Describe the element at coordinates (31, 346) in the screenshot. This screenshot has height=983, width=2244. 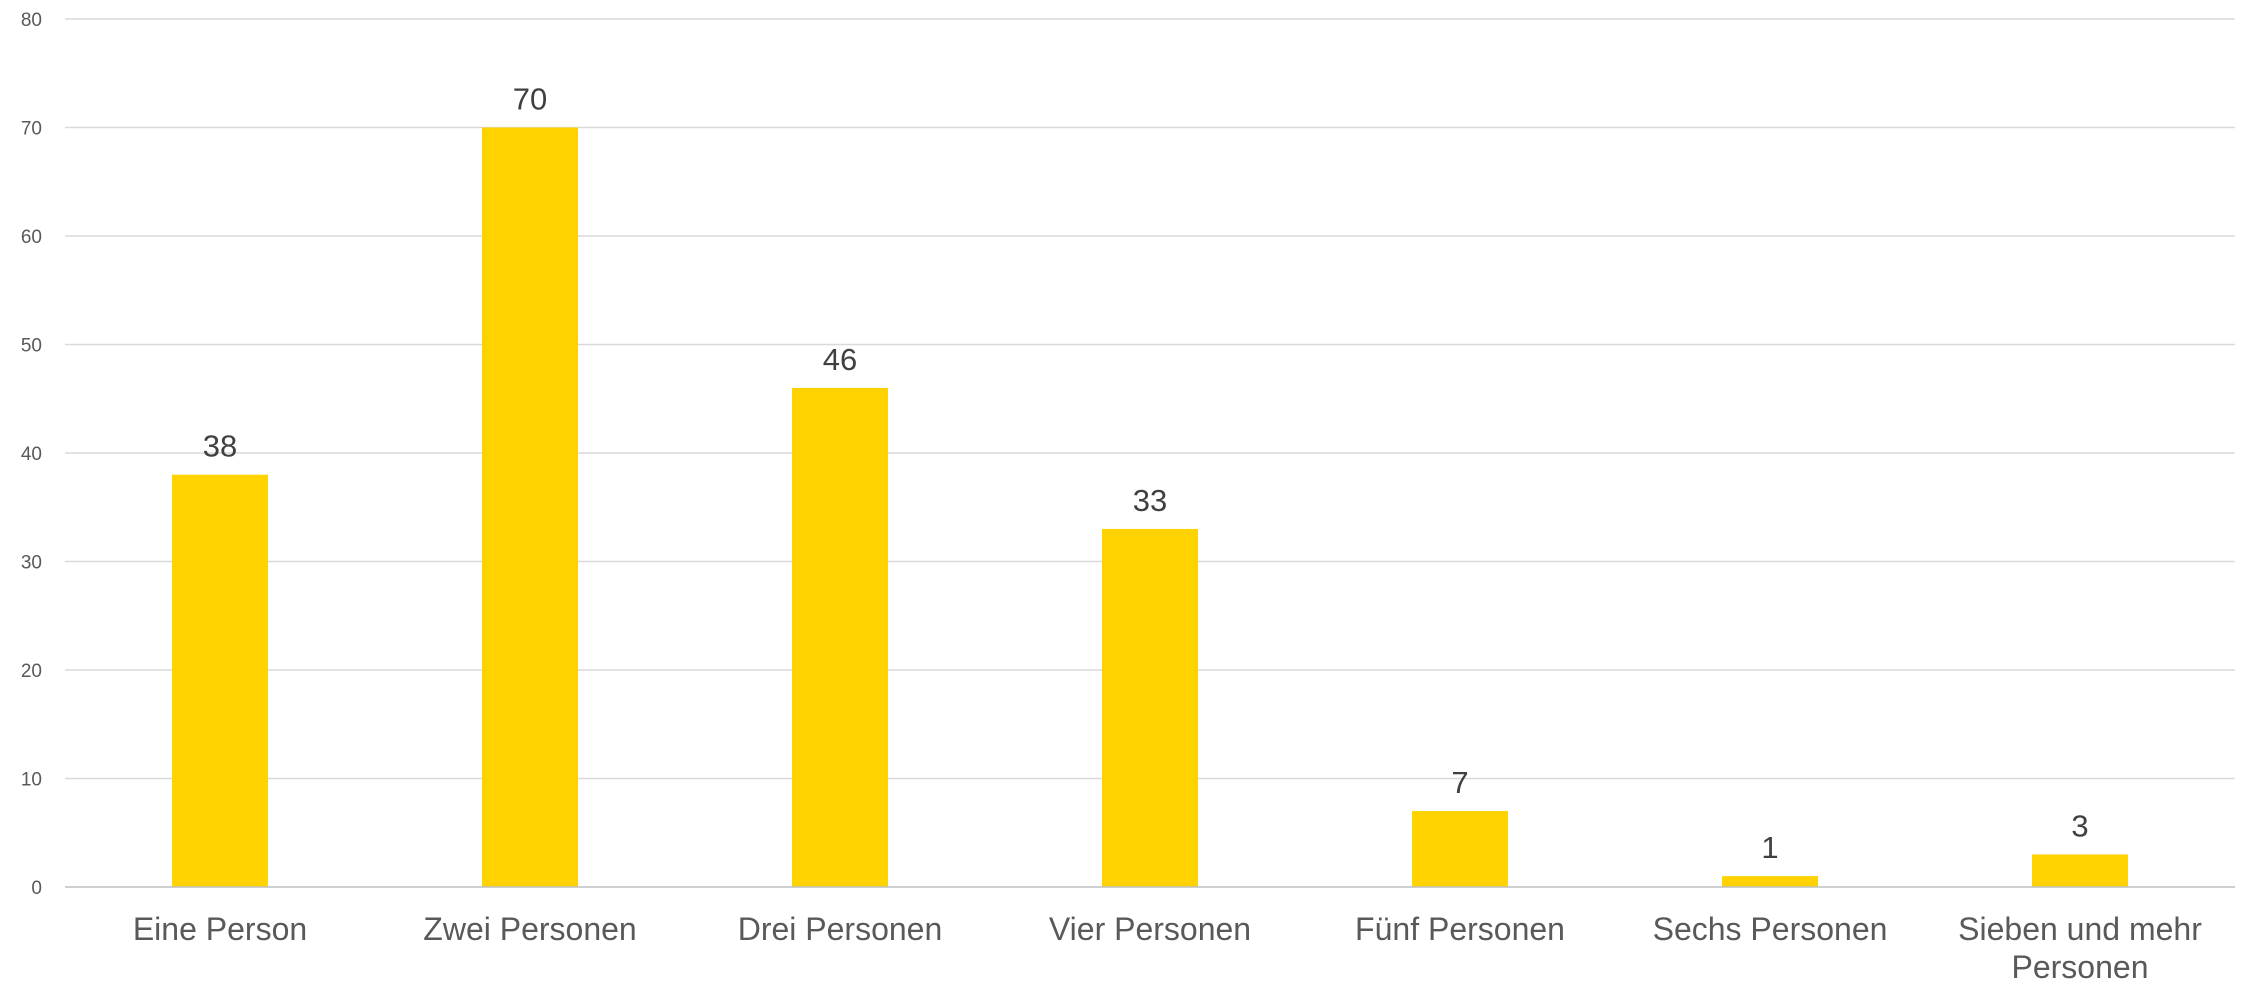
I see `y-tick-label: 50` at that location.